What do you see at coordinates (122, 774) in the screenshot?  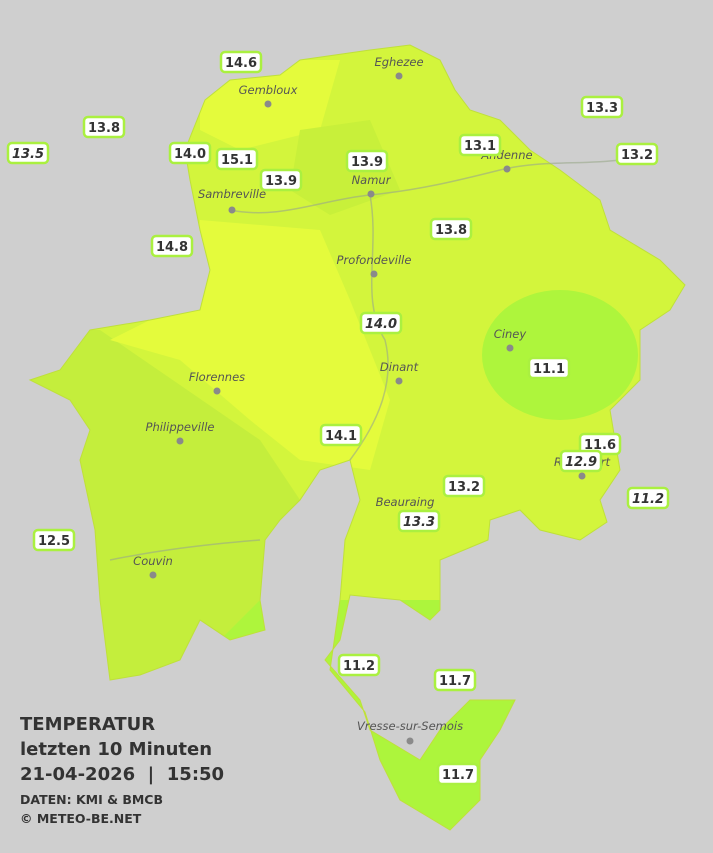 I see `datetime: 21-04-2026 | 15:50` at bounding box center [122, 774].